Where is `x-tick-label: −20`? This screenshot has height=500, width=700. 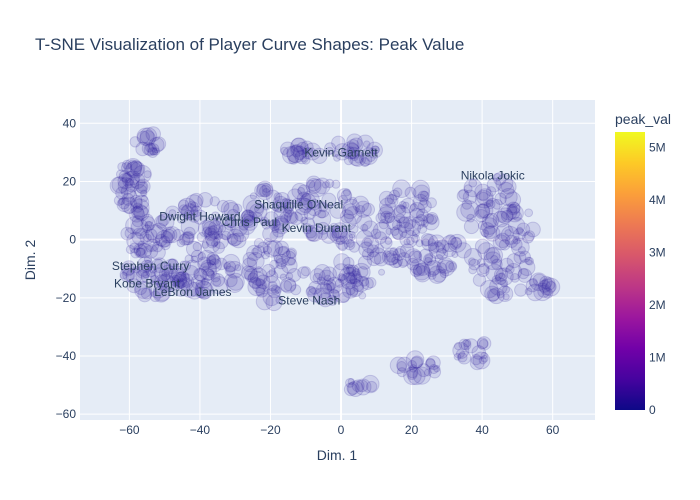 x-tick-label: −20 is located at coordinates (270, 430).